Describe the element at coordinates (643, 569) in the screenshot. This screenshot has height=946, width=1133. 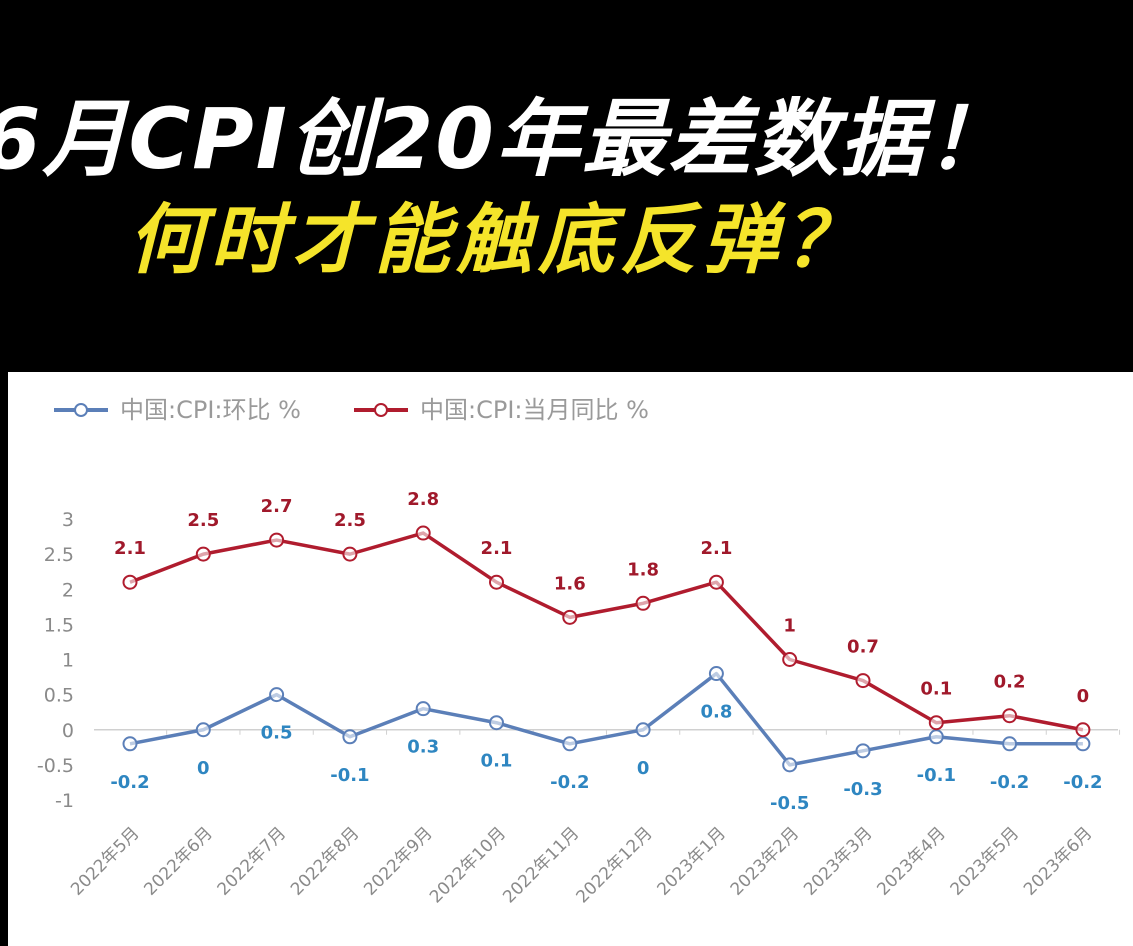
I see `data-label-1: 1.8` at that location.